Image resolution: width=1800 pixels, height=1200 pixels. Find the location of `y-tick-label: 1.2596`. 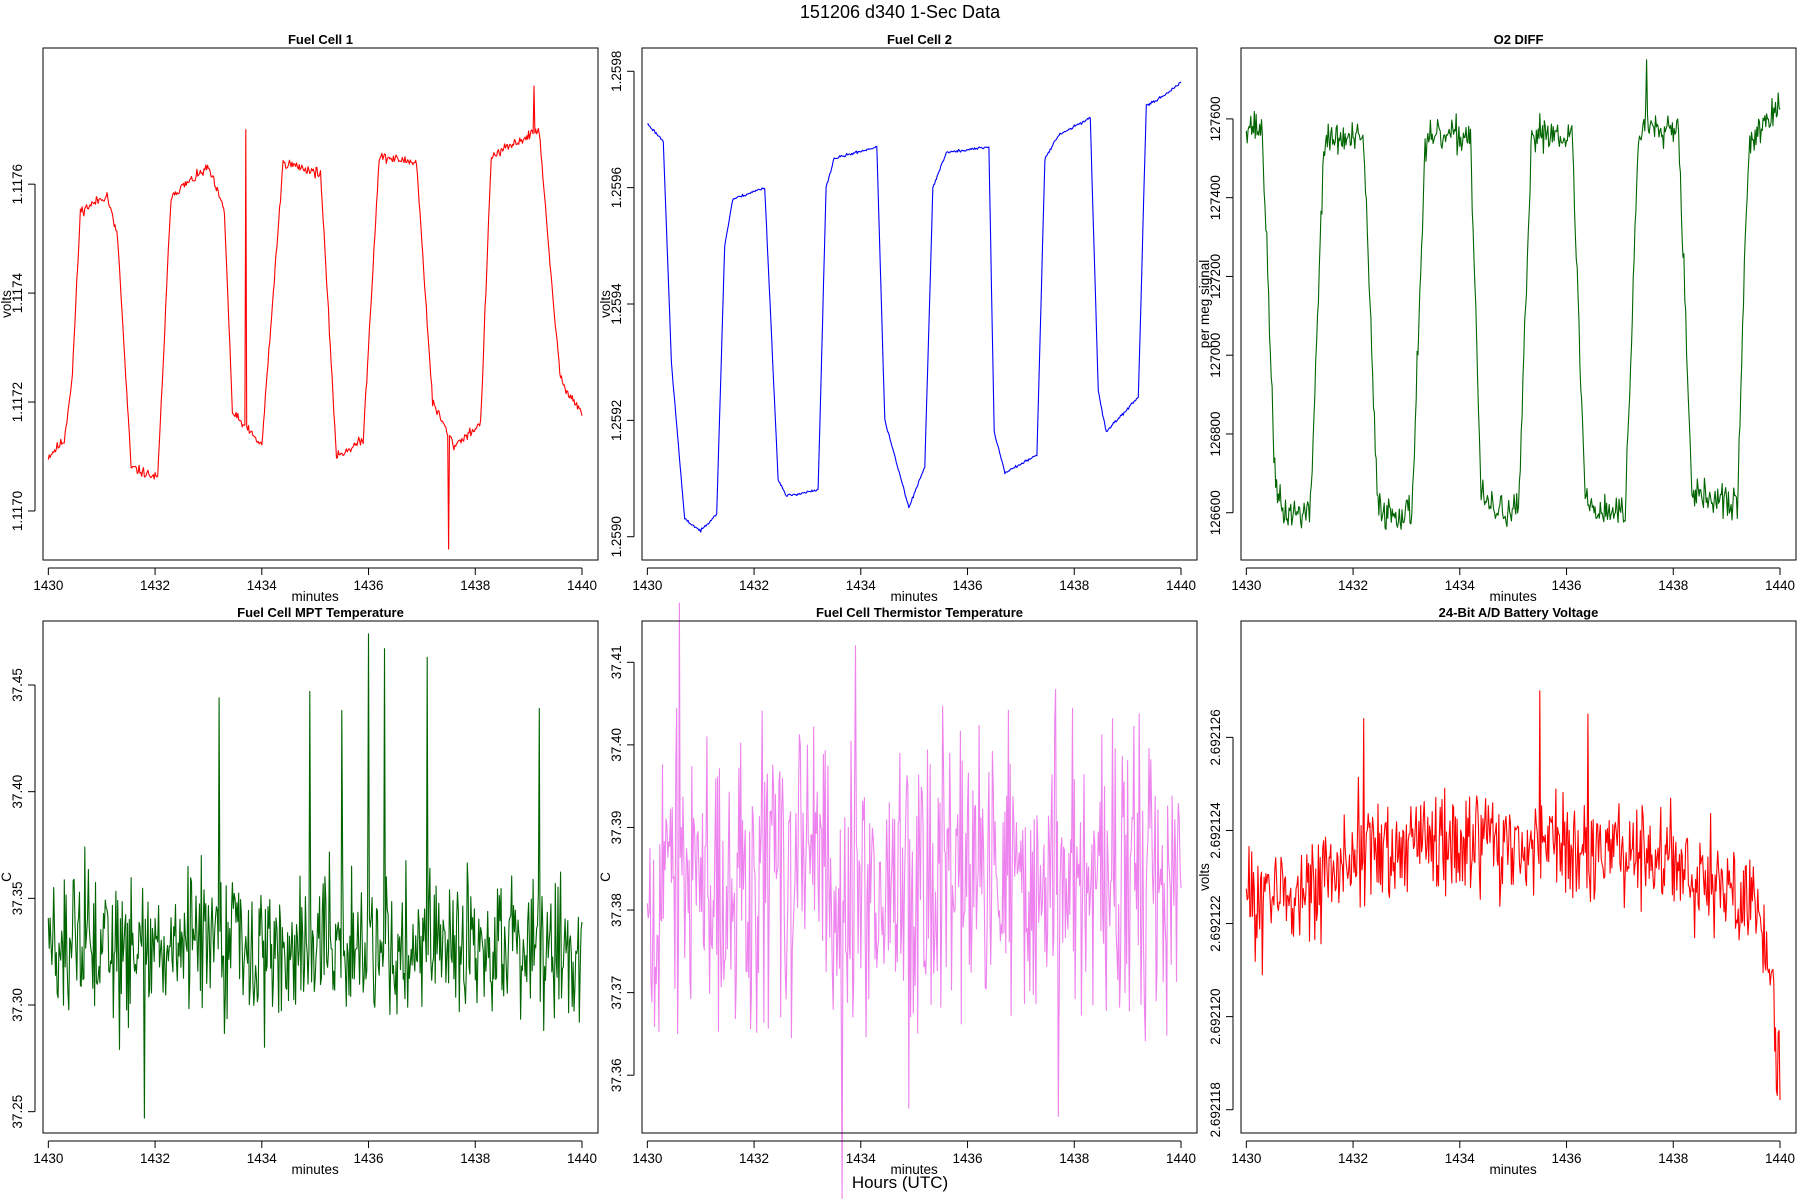

y-tick-label: 1.2596 is located at coordinates (616, 187).